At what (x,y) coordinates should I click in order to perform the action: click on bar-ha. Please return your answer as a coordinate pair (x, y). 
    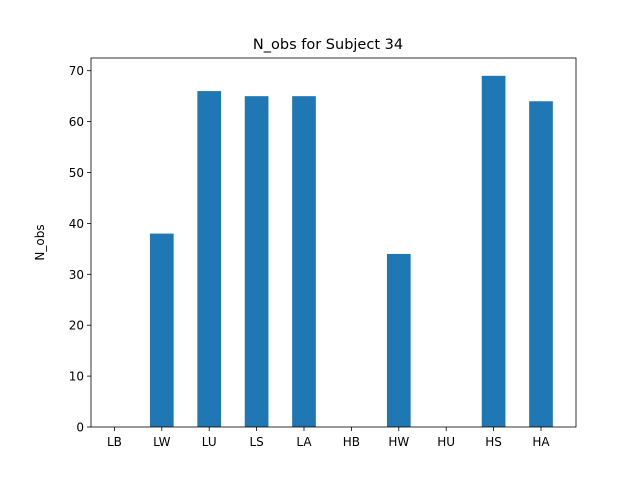
    Looking at the image, I should click on (541, 264).